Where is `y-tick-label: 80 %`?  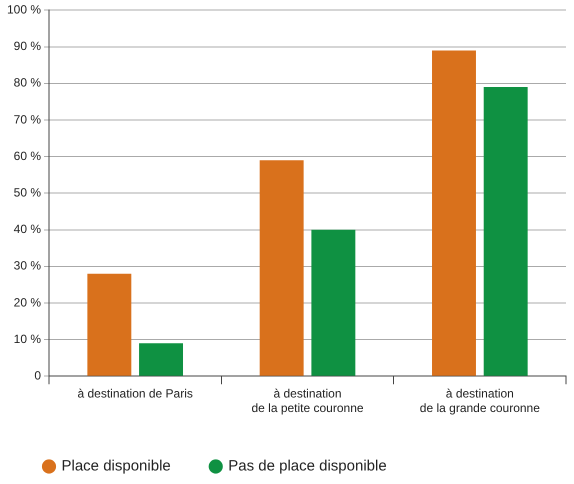
y-tick-label: 80 % is located at coordinates (28, 83).